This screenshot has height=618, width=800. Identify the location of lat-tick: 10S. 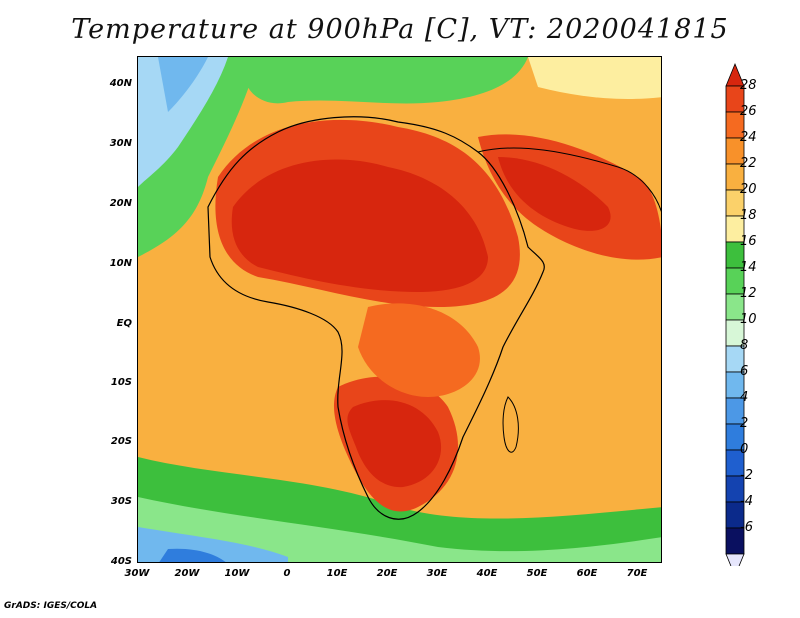
(121, 382).